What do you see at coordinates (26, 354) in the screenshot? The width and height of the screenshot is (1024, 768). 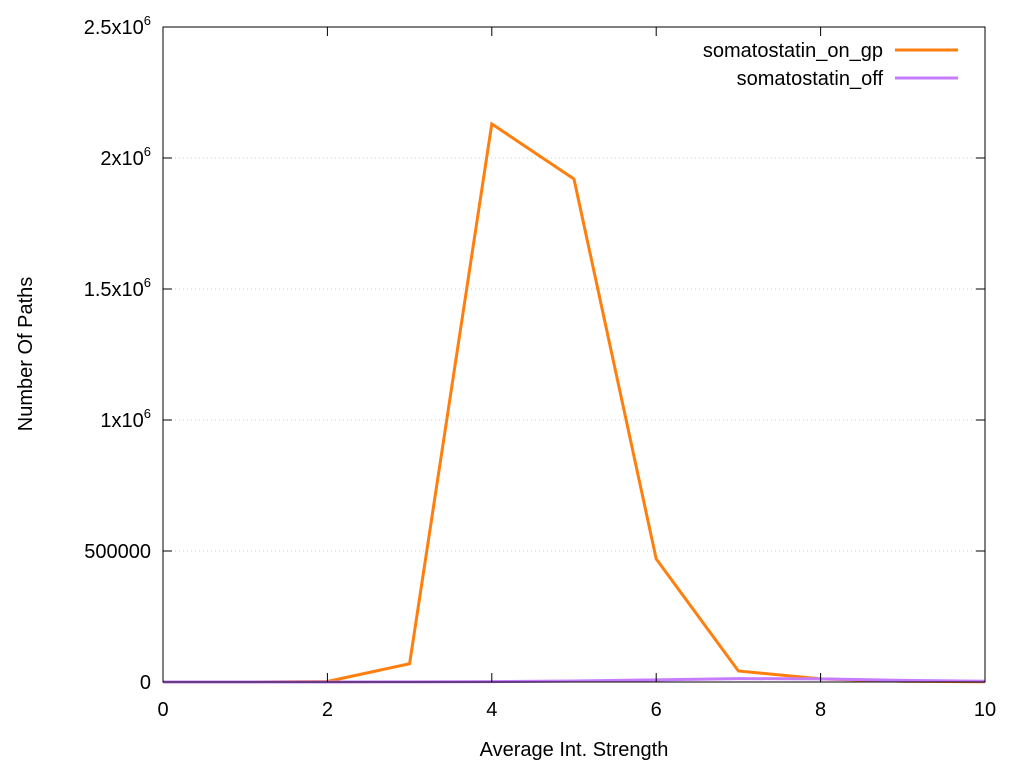 I see `y-axis-label: Number Of Paths` at bounding box center [26, 354].